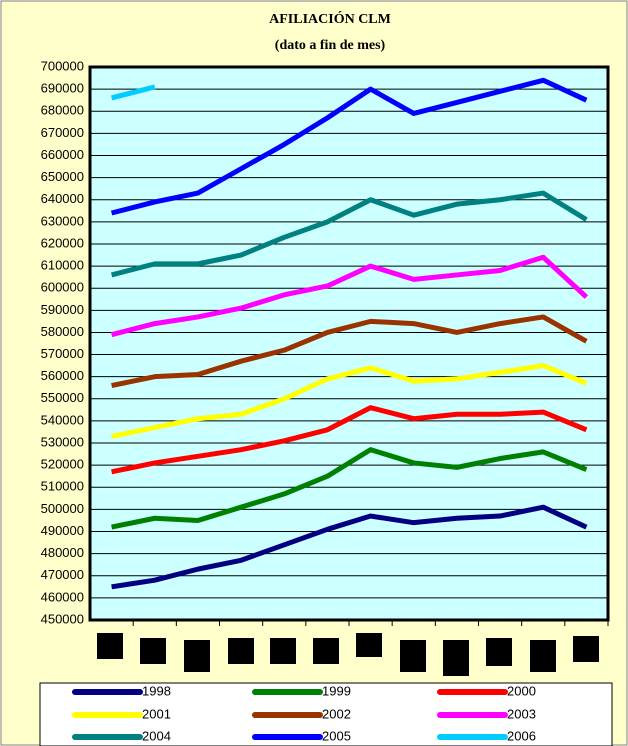  I want to click on chart-subtitle: (dato a fin de mes), so click(330, 45).